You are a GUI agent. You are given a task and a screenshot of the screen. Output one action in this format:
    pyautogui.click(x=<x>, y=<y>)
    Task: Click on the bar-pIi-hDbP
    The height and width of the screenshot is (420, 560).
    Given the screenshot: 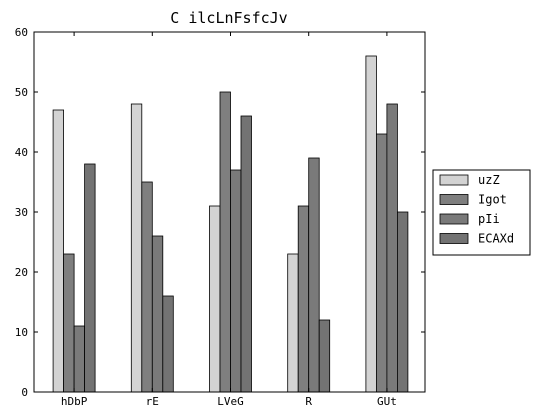 What is the action you would take?
    pyautogui.click(x=79, y=359)
    